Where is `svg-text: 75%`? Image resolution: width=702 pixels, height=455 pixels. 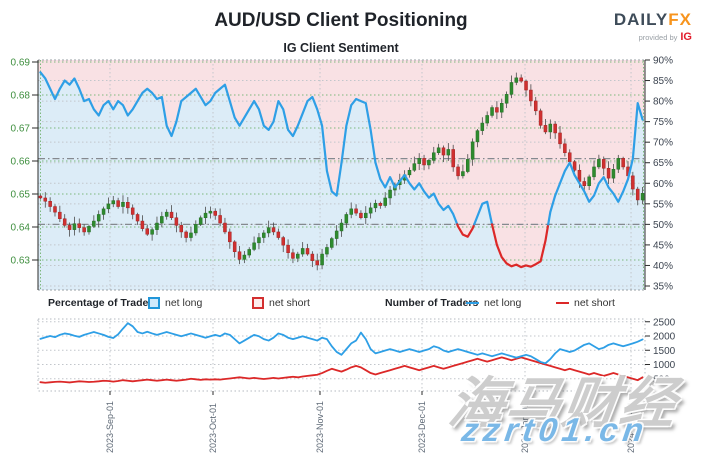
svg-text: 75% is located at coordinates (663, 122).